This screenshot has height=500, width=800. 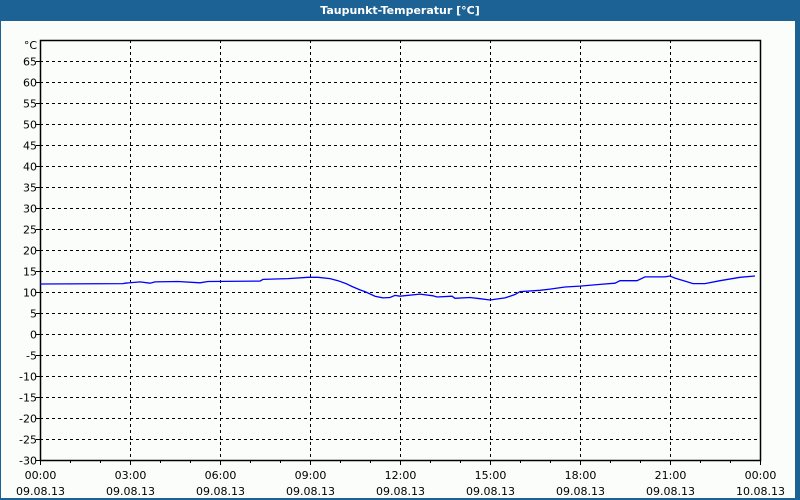 What do you see at coordinates (30, 62) in the screenshot?
I see `y-tick-label: 65` at bounding box center [30, 62].